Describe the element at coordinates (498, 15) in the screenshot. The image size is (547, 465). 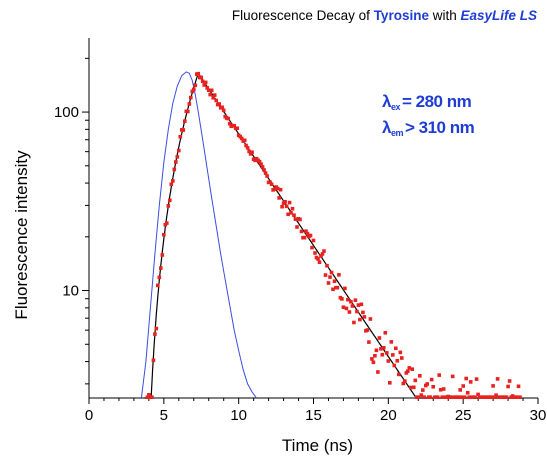
I see `title-part-4: EasyLife LS` at that location.